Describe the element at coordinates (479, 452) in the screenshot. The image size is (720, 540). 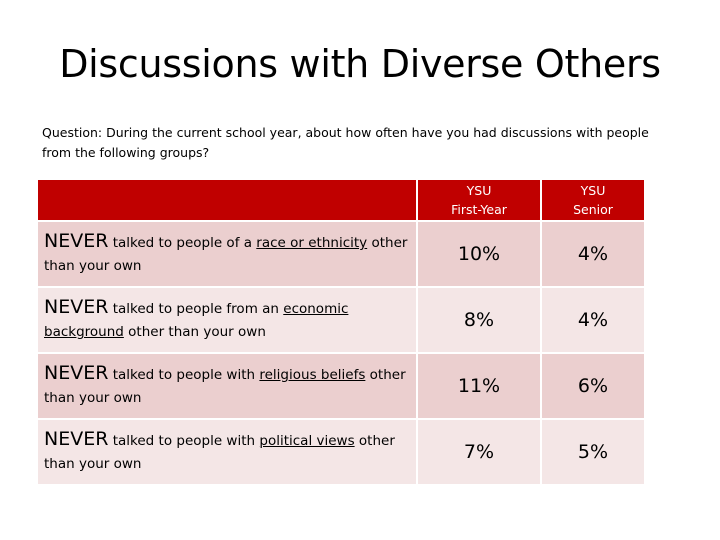
I see `first-year-value: 7%` at that location.